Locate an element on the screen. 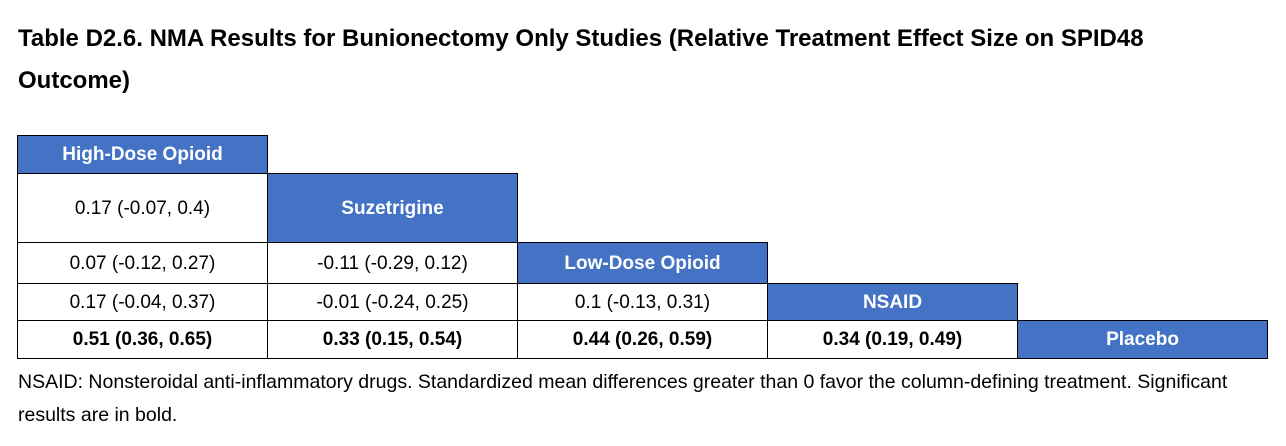 The width and height of the screenshot is (1286, 446). effect-cell-significant: 0.44 (0.26, 0.59) is located at coordinates (642, 339).